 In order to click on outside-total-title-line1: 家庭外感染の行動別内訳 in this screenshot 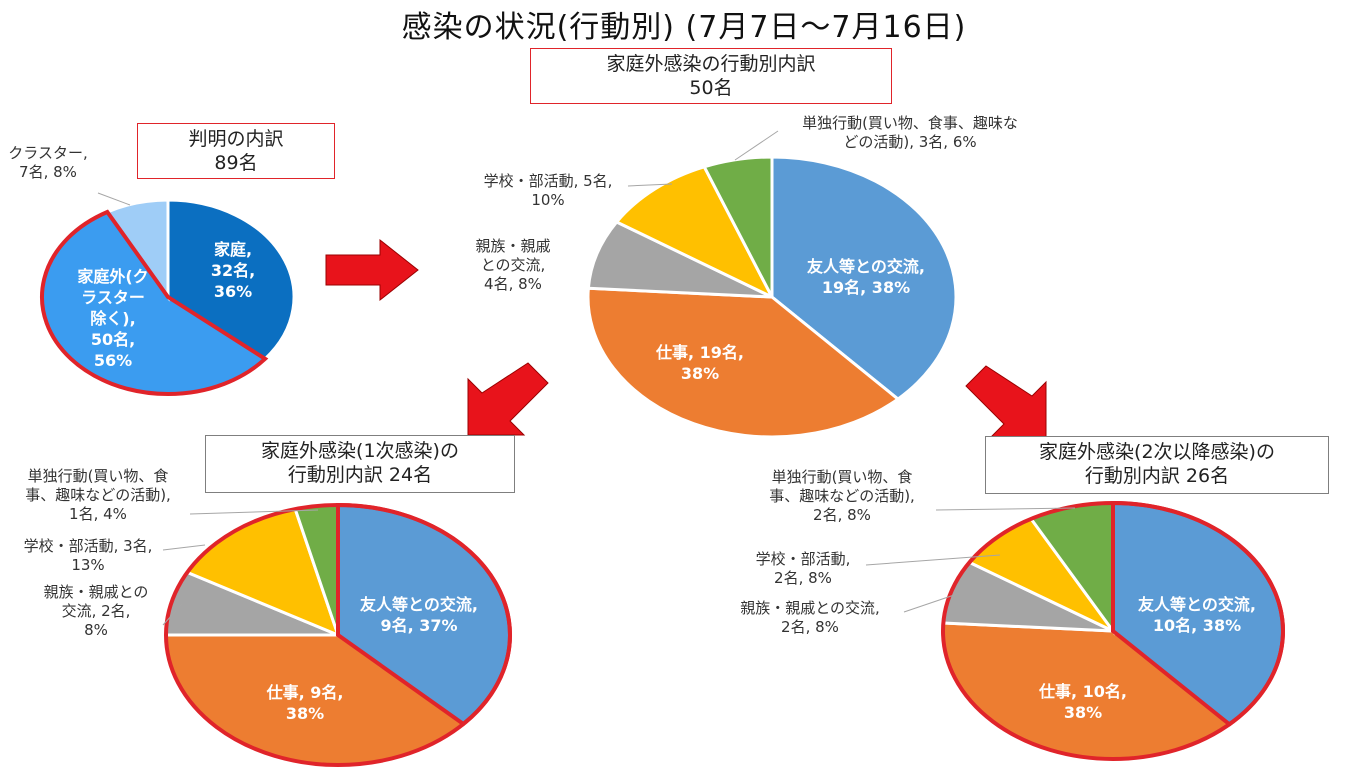, I will do `click(711, 64)`.